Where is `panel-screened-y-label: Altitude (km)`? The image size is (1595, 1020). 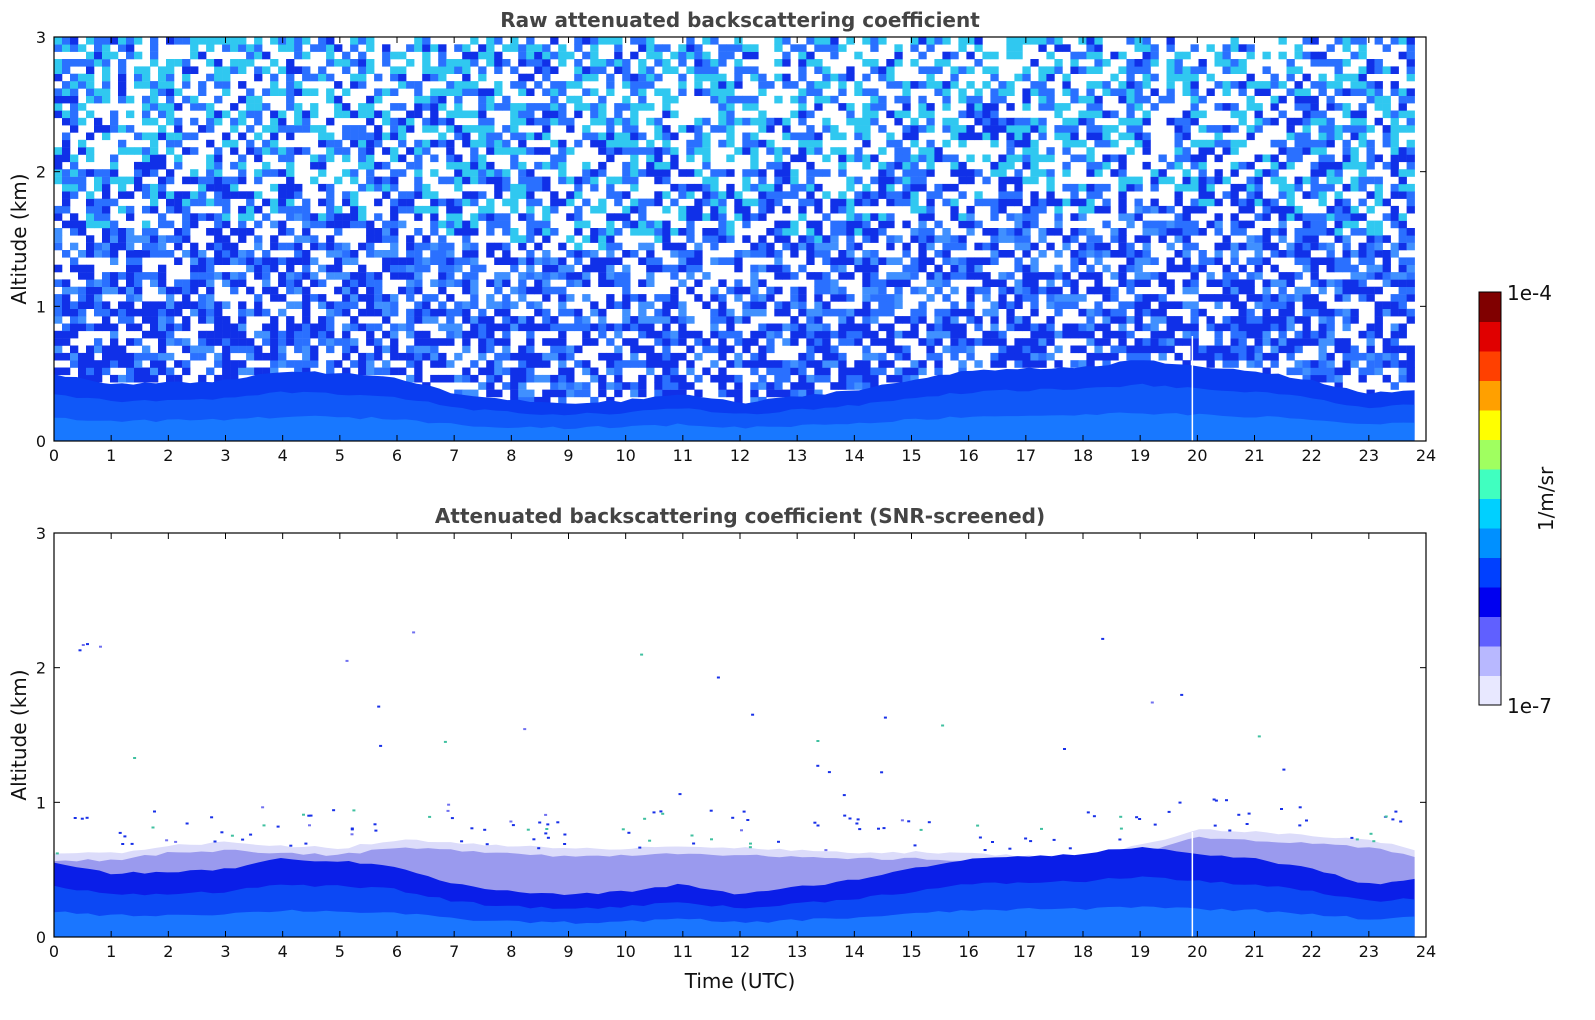
panel-screened-y-label: Altitude (km) is located at coordinates (19, 734).